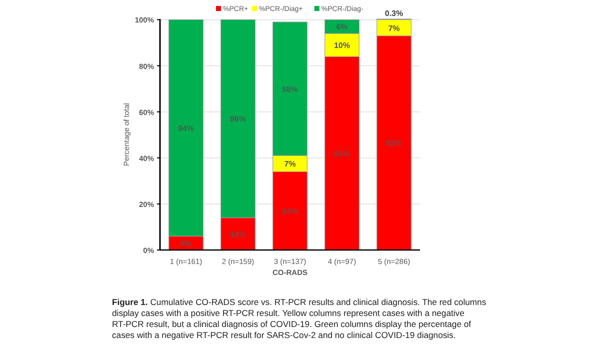 This screenshot has width=603, height=345. What do you see at coordinates (342, 153) in the screenshot?
I see `data-label: 84%` at bounding box center [342, 153].